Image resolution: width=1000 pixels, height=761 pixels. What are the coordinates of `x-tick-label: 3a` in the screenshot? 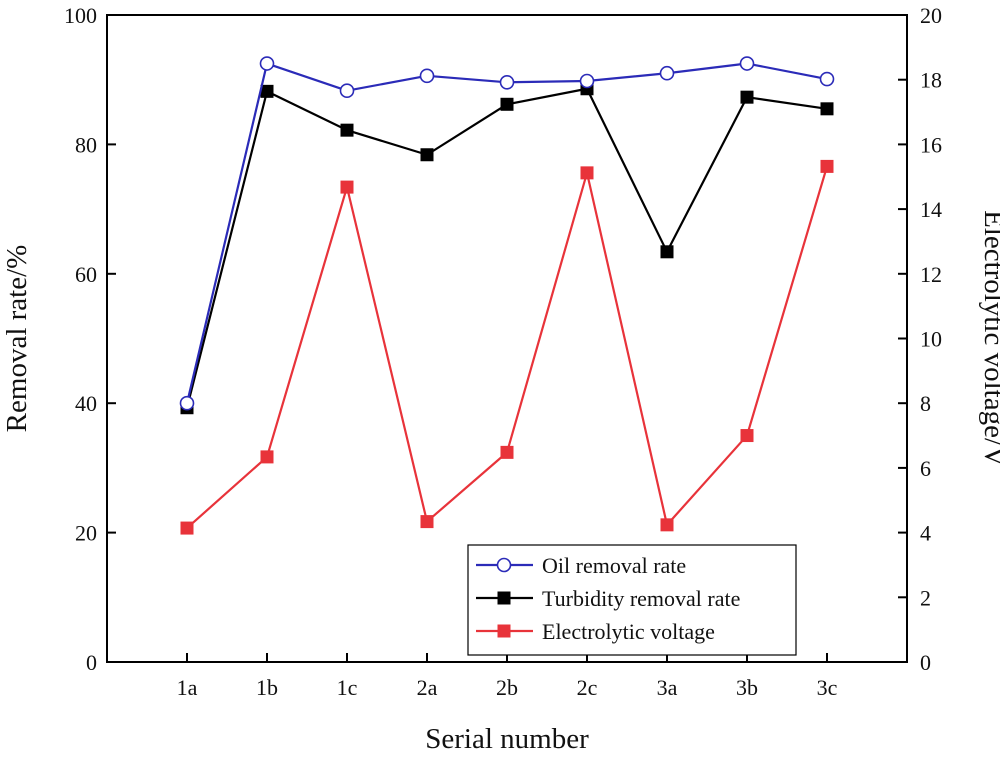 It's located at (667, 687).